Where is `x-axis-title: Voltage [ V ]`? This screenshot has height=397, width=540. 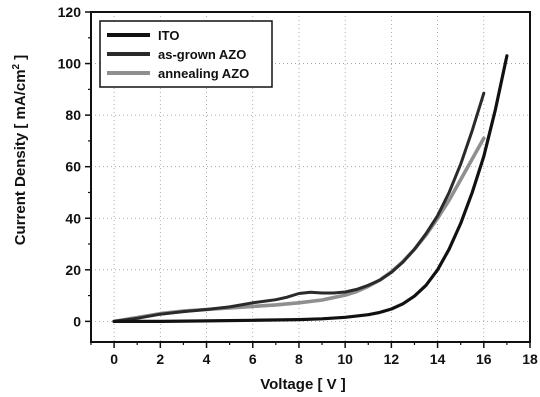 x-axis-title: Voltage [ V ] is located at coordinates (303, 384).